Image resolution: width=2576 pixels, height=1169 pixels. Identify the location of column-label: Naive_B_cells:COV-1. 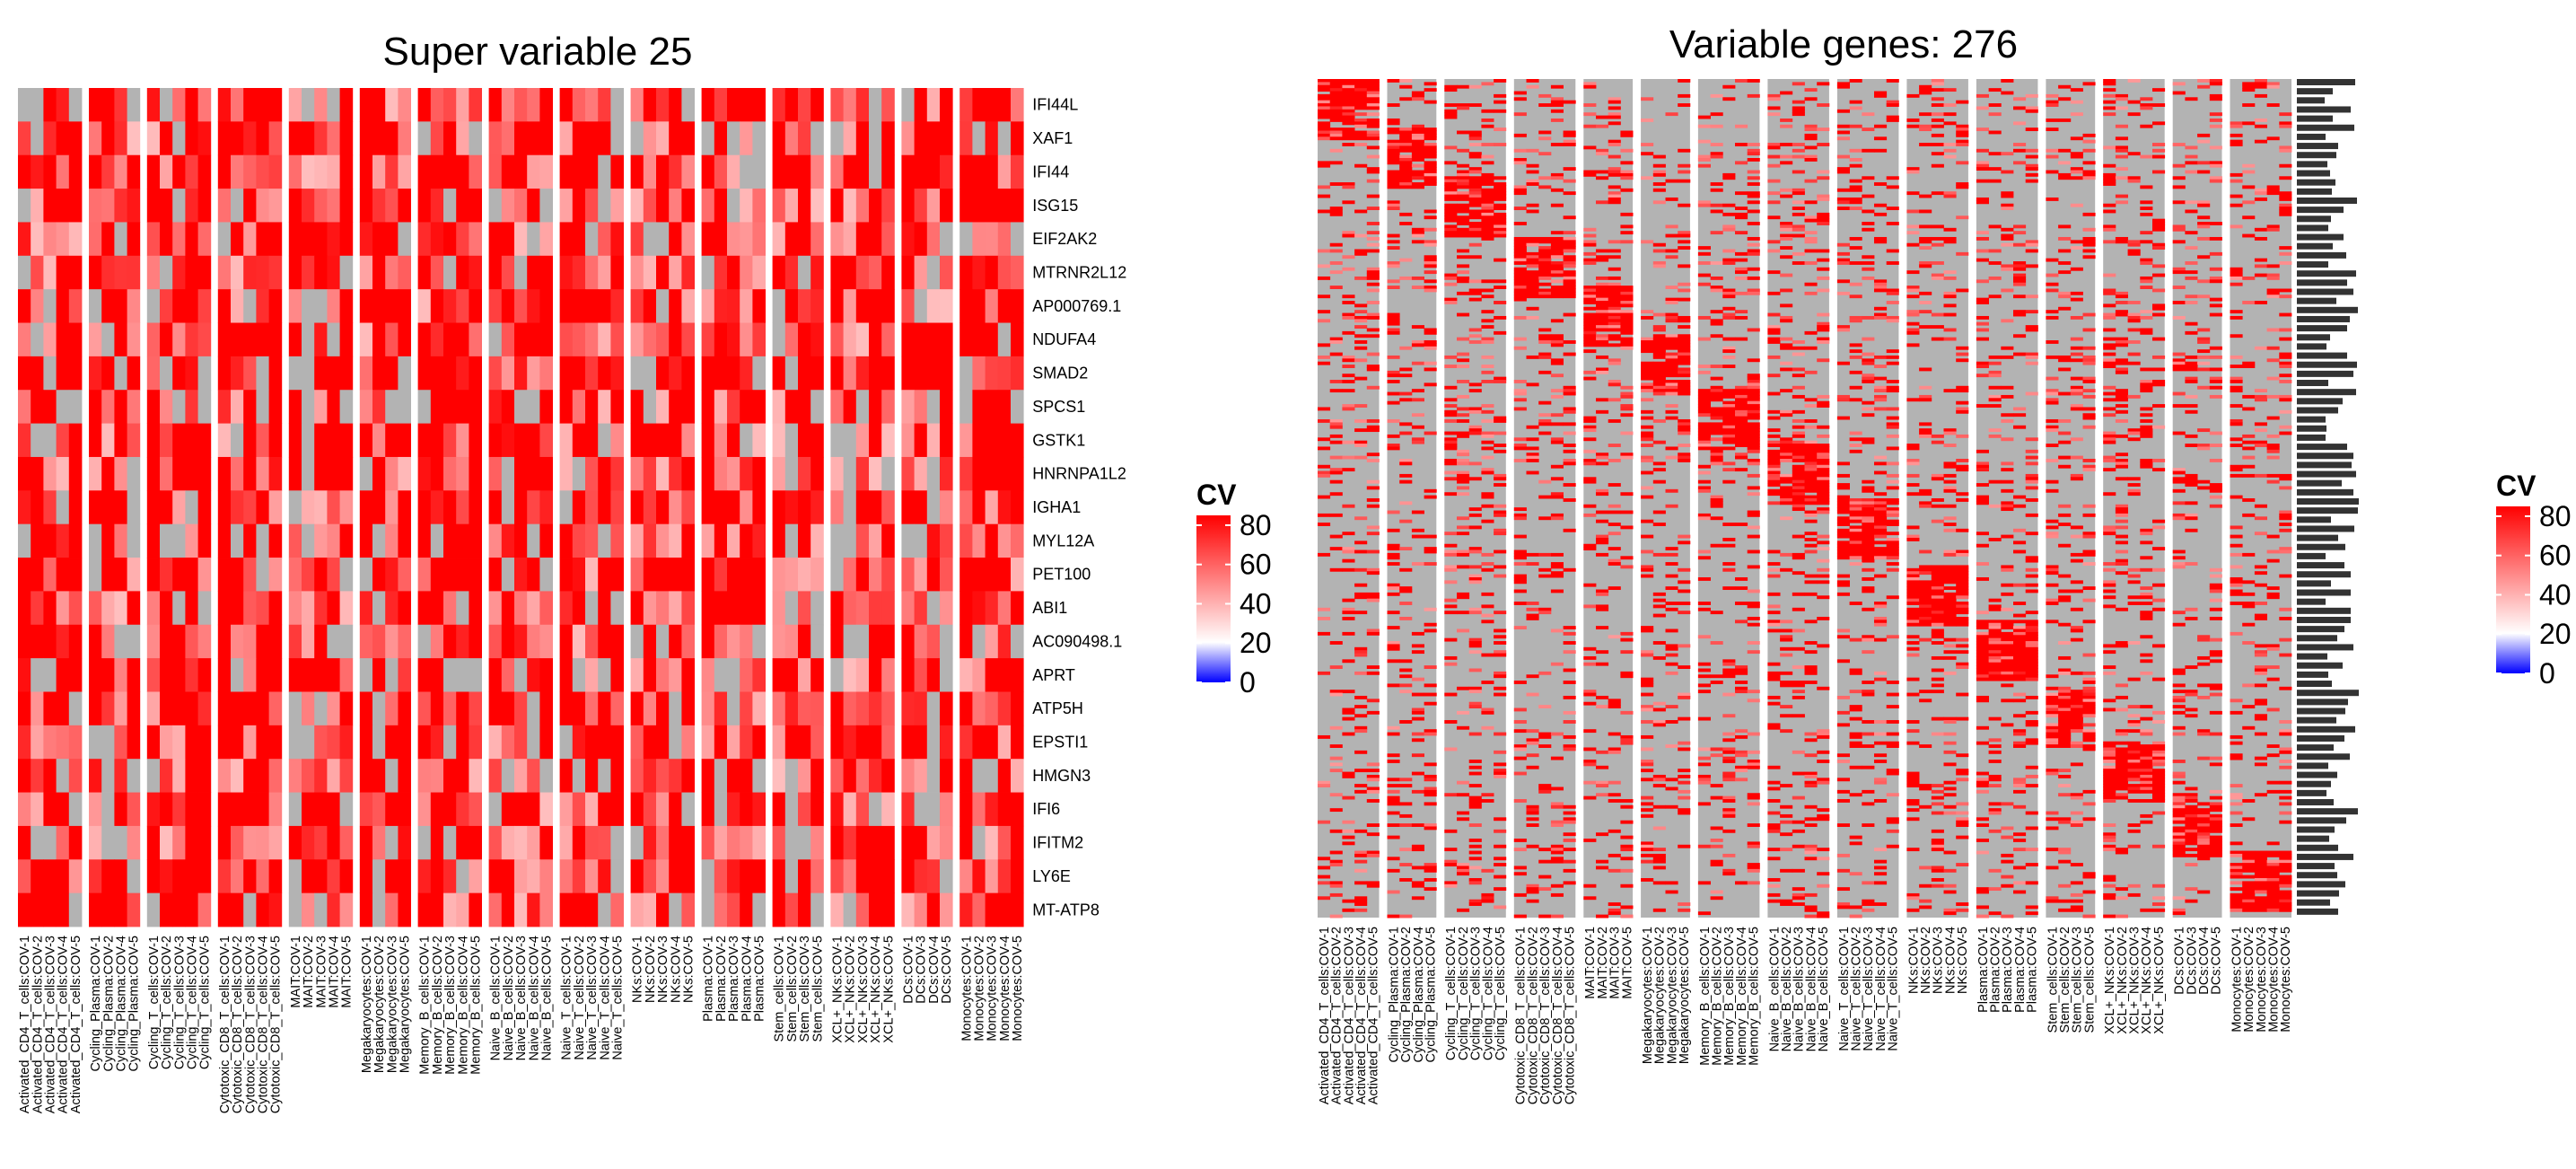
(497, 998).